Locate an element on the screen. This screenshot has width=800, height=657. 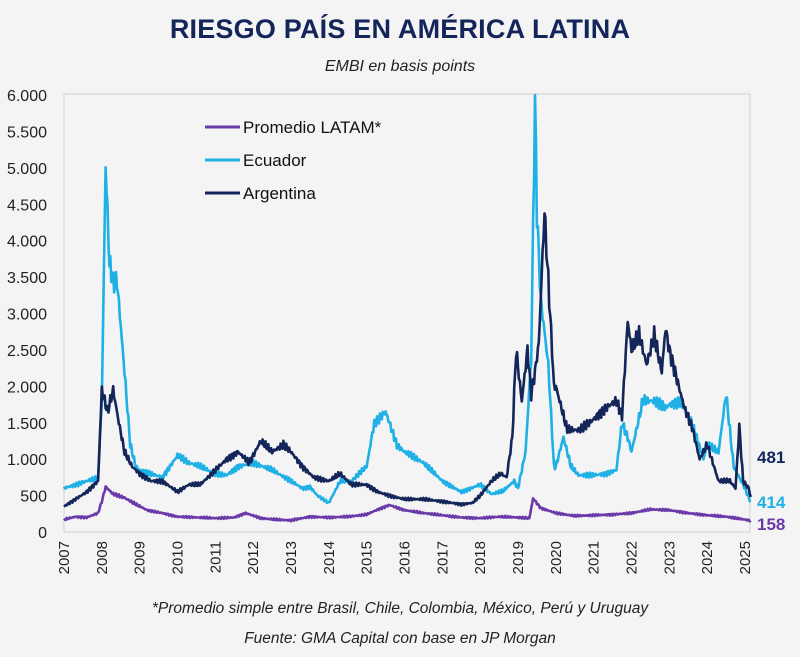
x-tick-label: 2015 is located at coordinates (367, 557).